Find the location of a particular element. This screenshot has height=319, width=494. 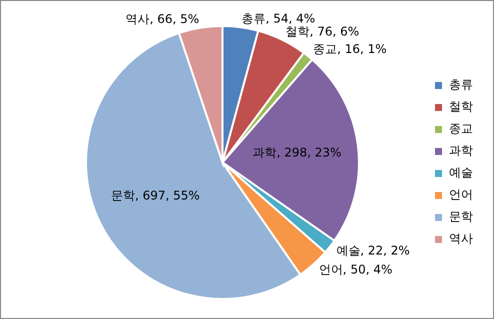

legend-label: 종교 is located at coordinates (461, 129).